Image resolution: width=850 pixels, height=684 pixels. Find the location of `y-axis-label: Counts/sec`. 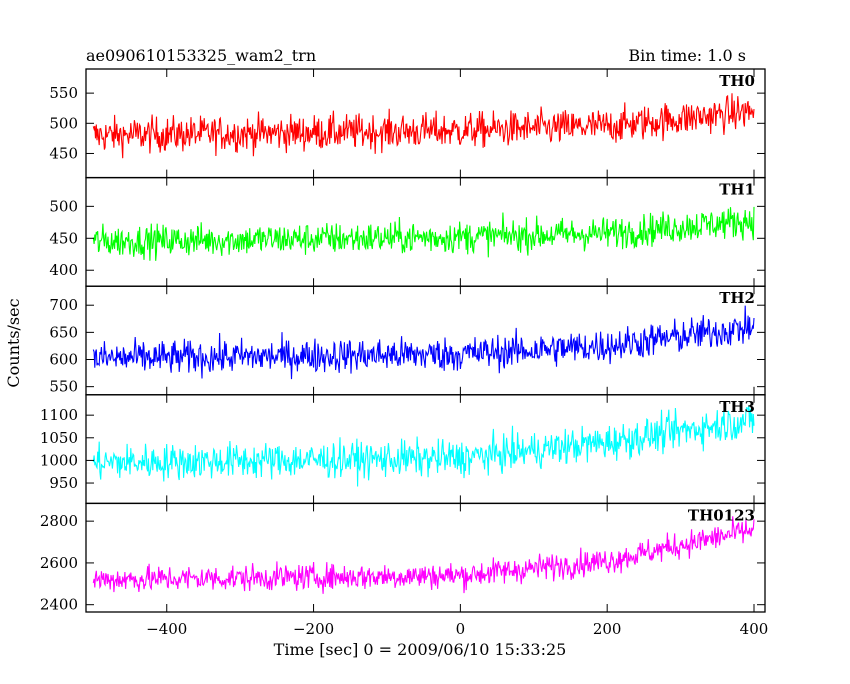

y-axis-label: Counts/sec is located at coordinates (13, 342).